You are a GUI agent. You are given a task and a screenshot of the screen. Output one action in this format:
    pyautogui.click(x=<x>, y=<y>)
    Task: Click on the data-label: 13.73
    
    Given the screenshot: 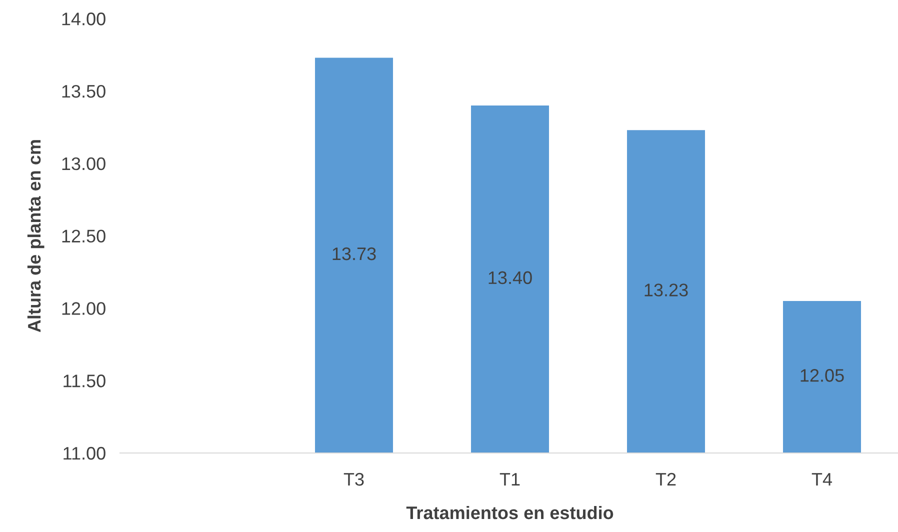 What is the action you would take?
    pyautogui.click(x=354, y=253)
    